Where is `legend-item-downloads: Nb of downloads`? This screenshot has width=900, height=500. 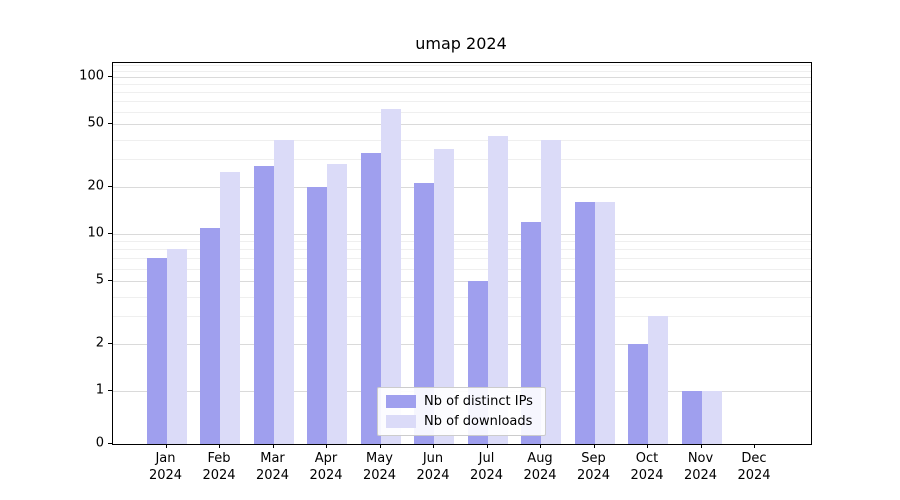 legend-item-downloads: Nb of downloads is located at coordinates (459, 421).